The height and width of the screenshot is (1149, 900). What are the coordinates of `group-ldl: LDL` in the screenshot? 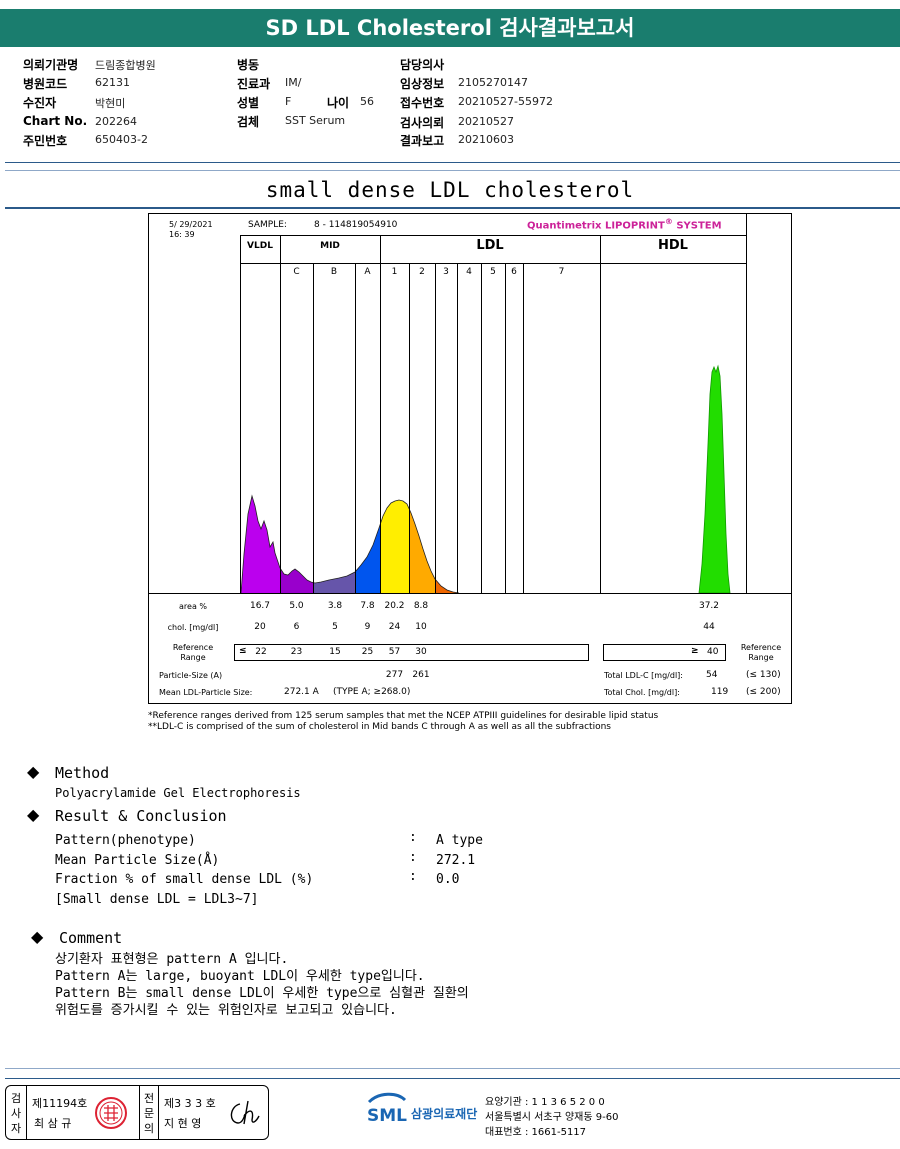 It's located at (490, 245).